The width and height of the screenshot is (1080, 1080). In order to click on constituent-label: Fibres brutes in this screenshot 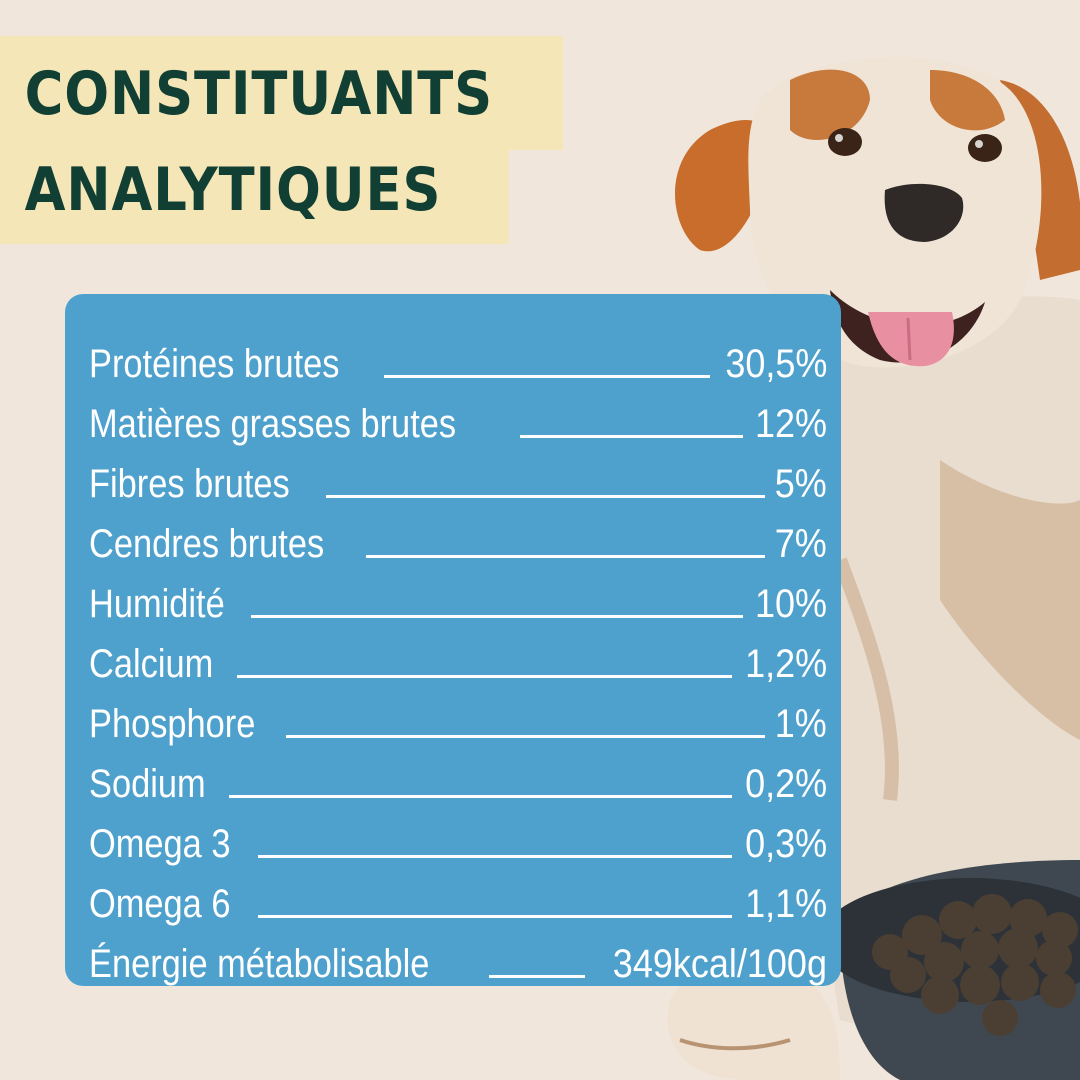, I will do `click(189, 484)`.